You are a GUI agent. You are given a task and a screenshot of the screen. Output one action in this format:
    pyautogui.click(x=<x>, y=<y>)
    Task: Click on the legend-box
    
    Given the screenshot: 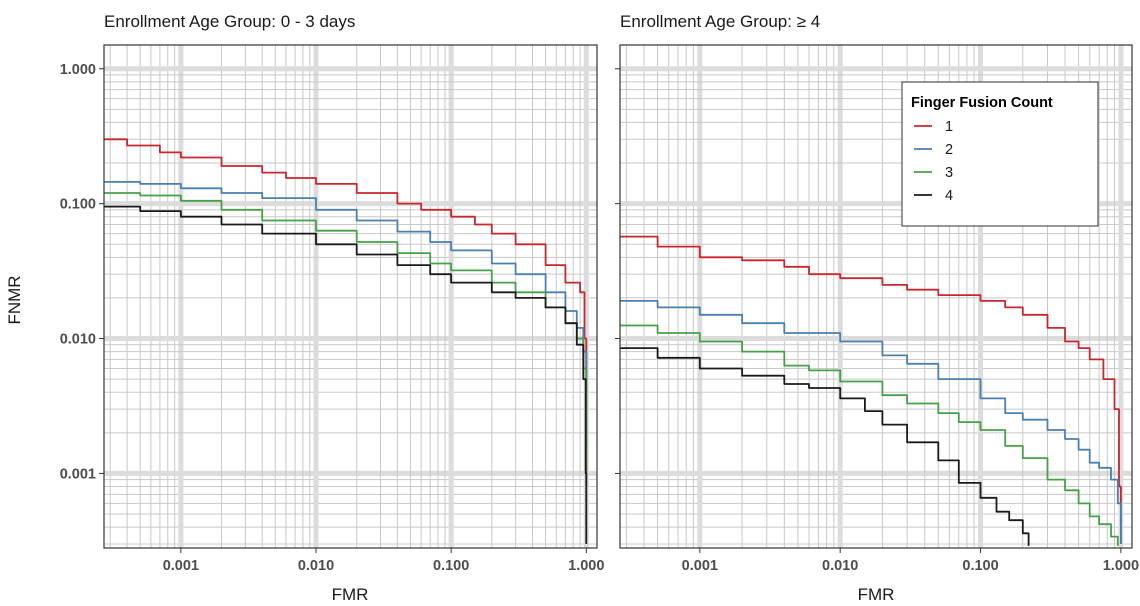 What is the action you would take?
    pyautogui.click(x=1000, y=154)
    